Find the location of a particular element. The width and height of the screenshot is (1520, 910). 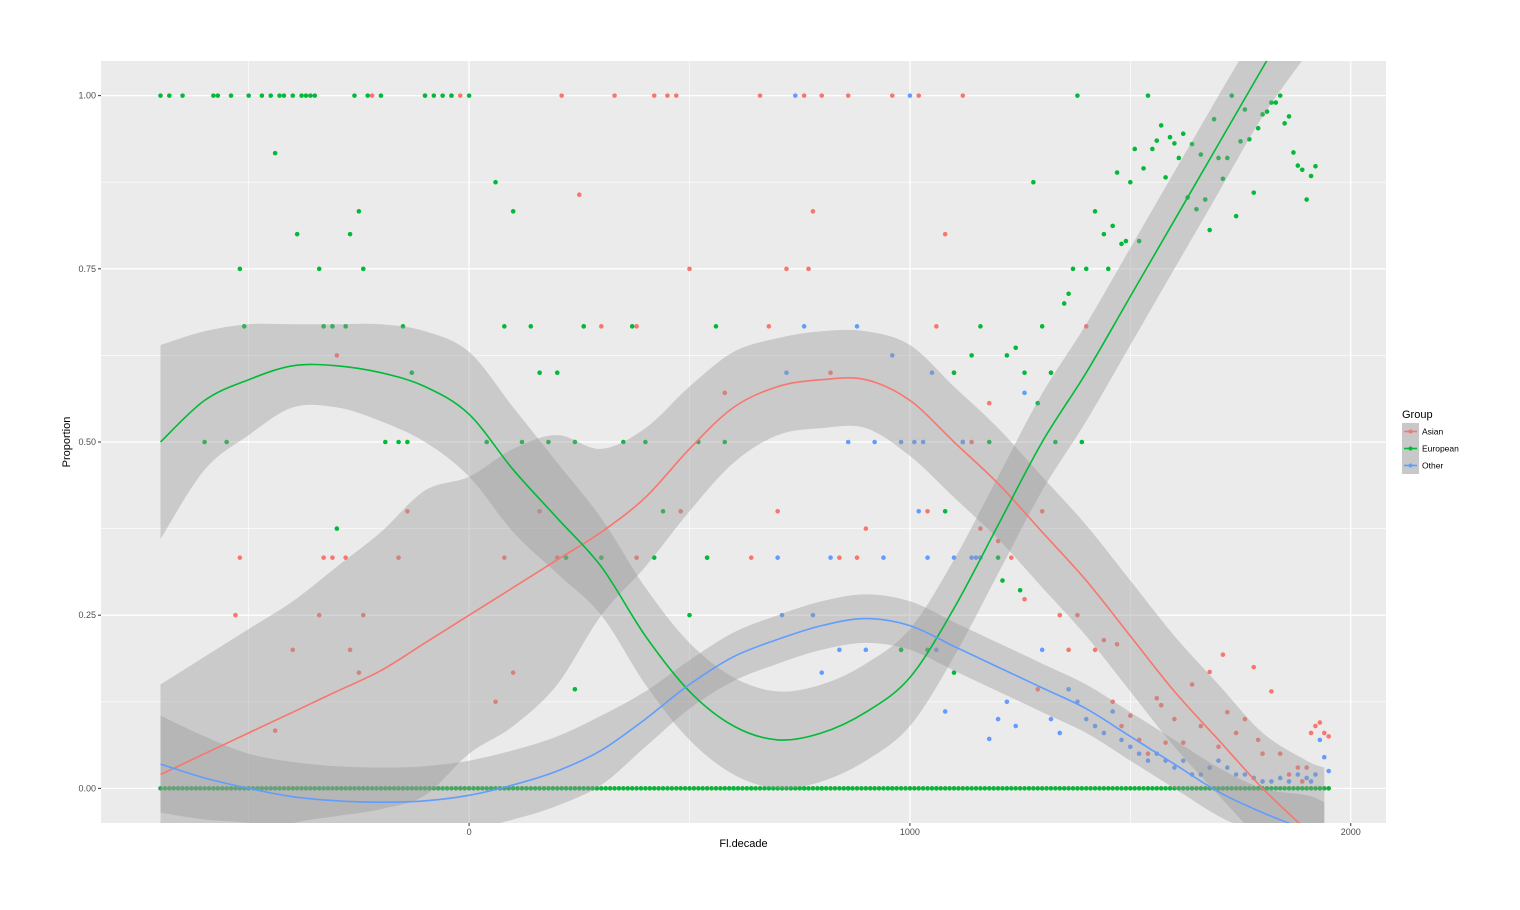

x-tick-label: 1000 is located at coordinates (910, 832).